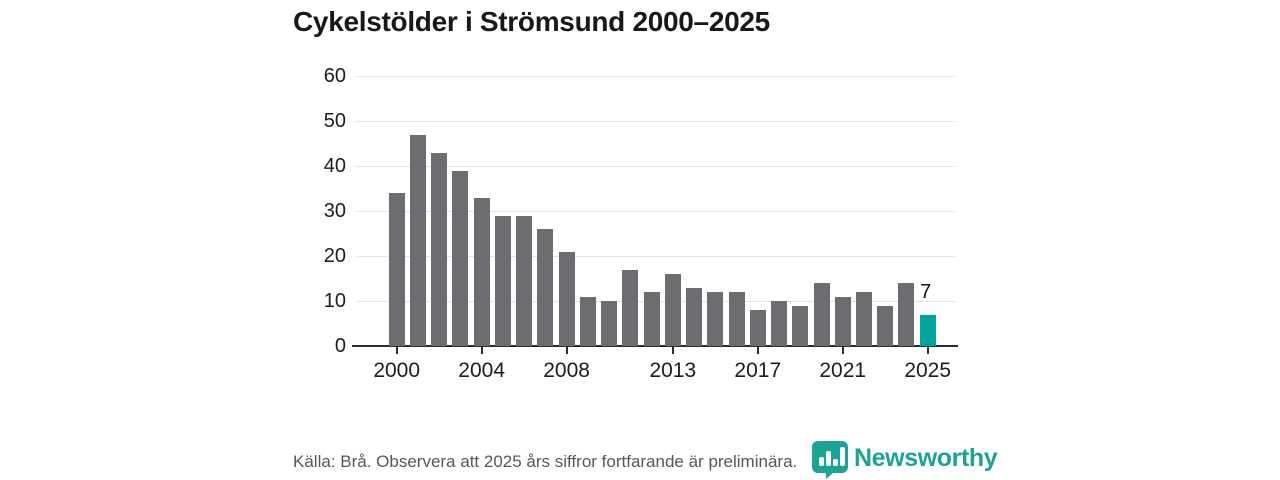 The image size is (1280, 480). What do you see at coordinates (885, 325) in the screenshot?
I see `bar-2023` at bounding box center [885, 325].